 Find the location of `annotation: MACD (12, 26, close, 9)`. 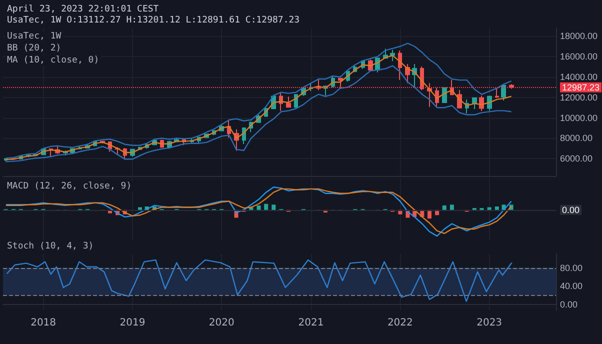

annotation: MACD (12, 26, close, 9) is located at coordinates (69, 187).